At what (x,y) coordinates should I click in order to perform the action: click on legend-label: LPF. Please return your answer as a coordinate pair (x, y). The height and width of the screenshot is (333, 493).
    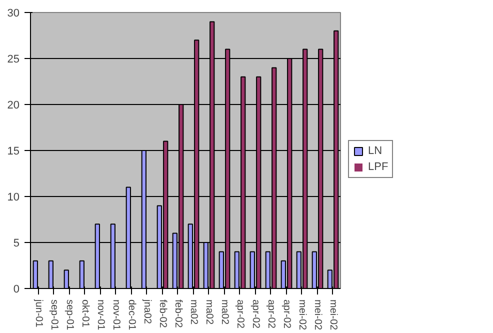
    Looking at the image, I should click on (378, 167).